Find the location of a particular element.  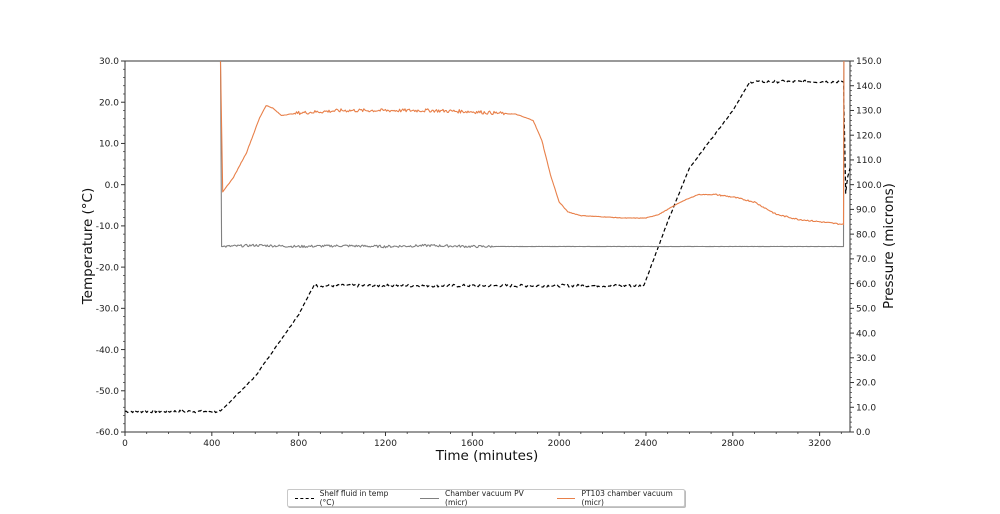

x-tick-label: 0 is located at coordinates (125, 444).